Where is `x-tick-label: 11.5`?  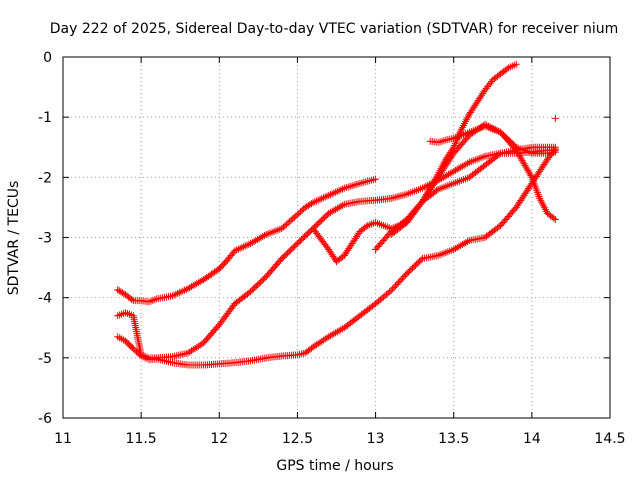
x-tick-label: 11.5 is located at coordinates (141, 439).